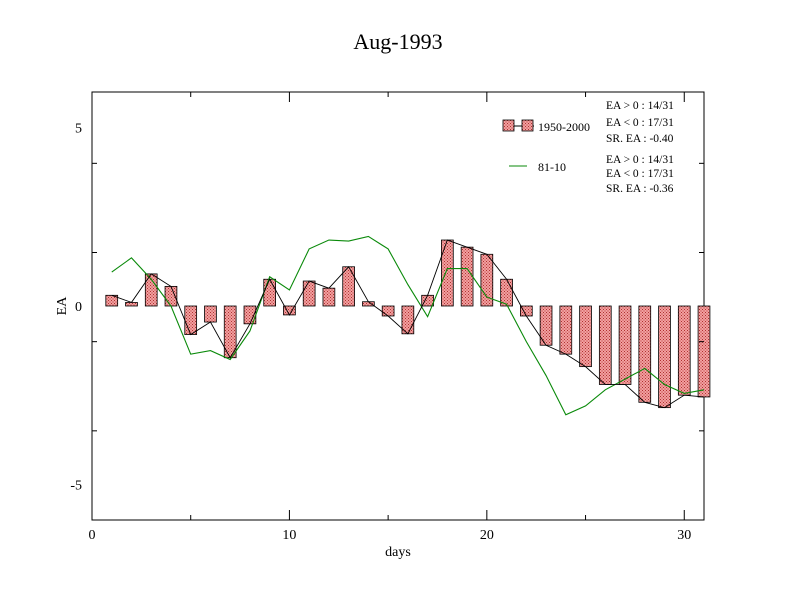  Describe the element at coordinates (640, 139) in the screenshot. I see `stat-sr-ea-1950: SR. EA : -0.40` at that location.